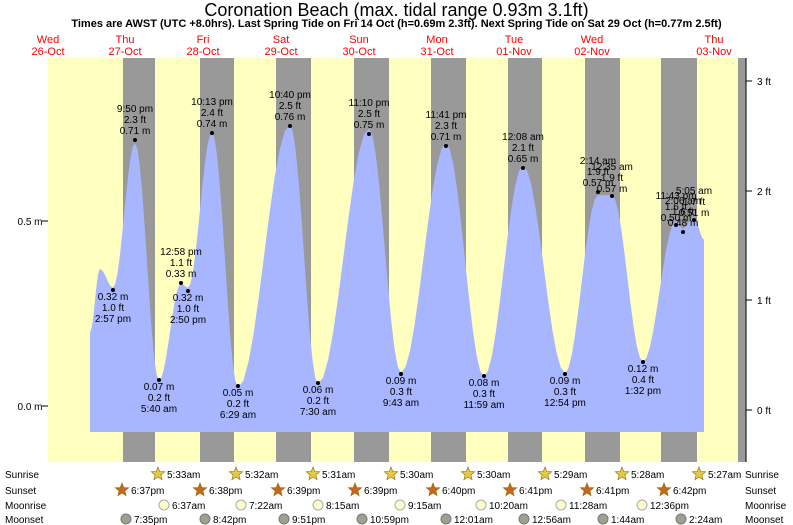 The width and height of the screenshot is (793, 525). I want to click on tide-time-label: 12:35 am, so click(612, 167).